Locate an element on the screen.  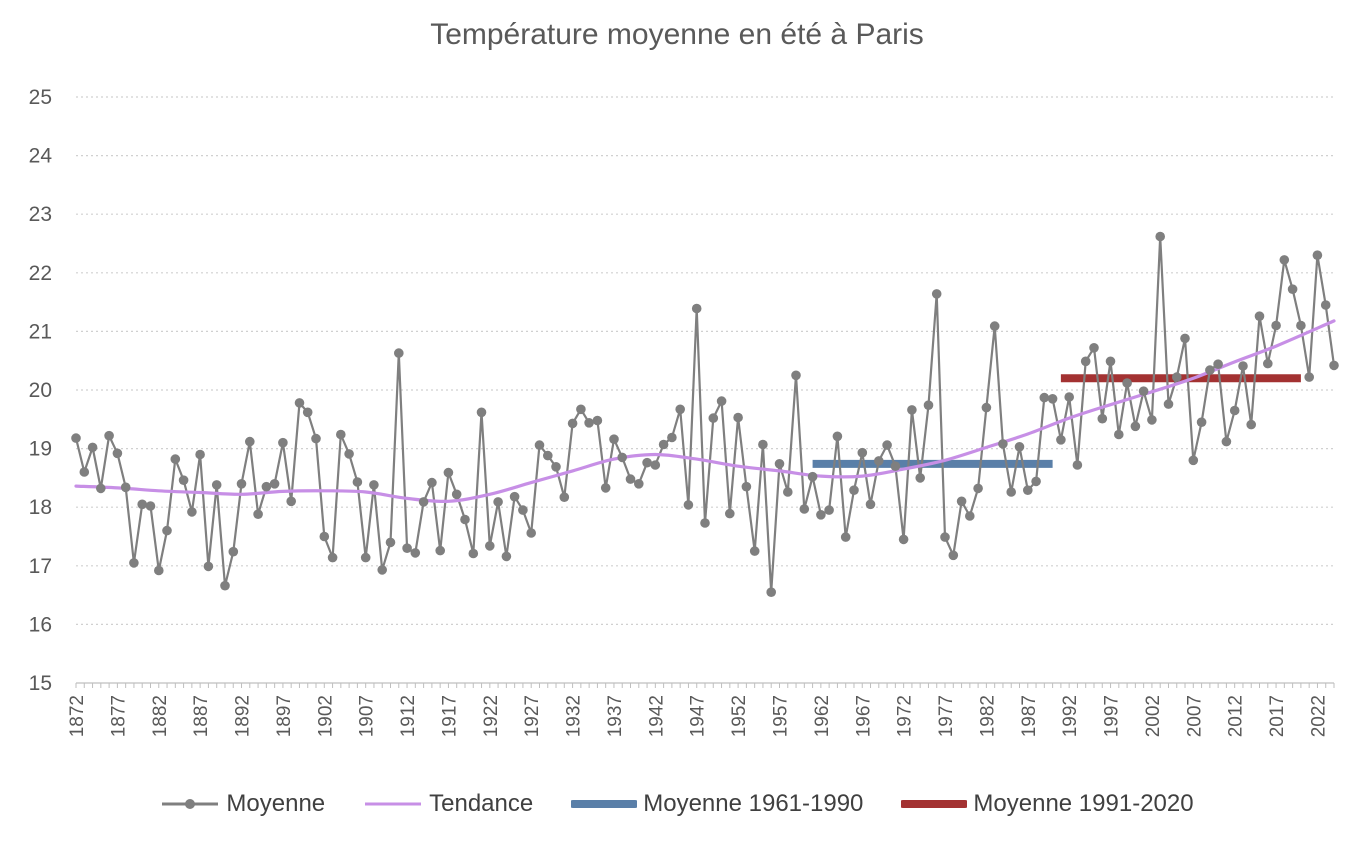
x-tick-label: 1942 is located at coordinates (656, 716).